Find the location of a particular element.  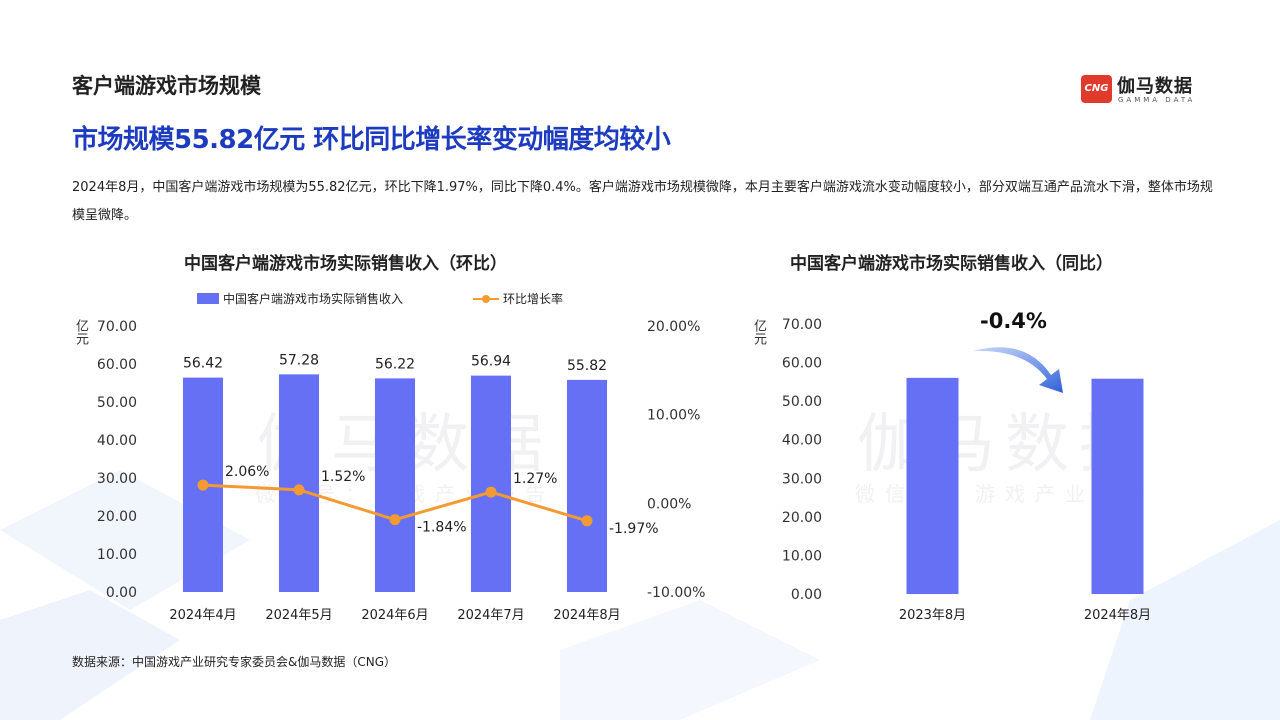

logo: CNG 伽马数据 GAMMA DATA is located at coordinates (1148, 90).